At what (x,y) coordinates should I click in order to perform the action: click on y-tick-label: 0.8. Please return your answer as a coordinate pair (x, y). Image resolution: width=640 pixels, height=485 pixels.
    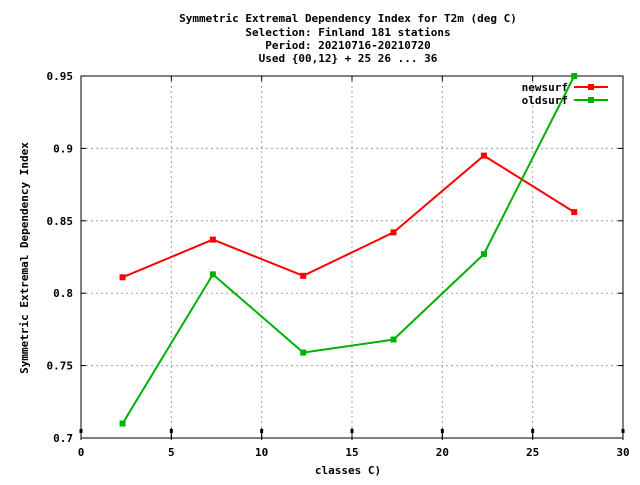
    Looking at the image, I should click on (63, 293).